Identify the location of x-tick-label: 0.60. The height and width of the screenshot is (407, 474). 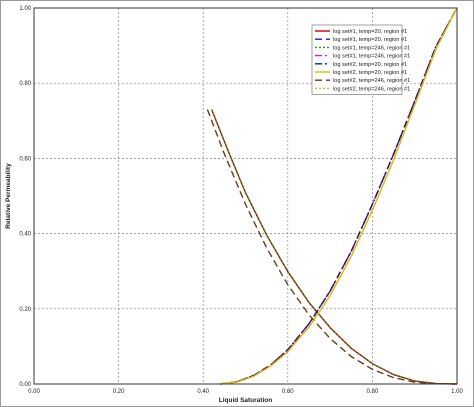
(288, 392).